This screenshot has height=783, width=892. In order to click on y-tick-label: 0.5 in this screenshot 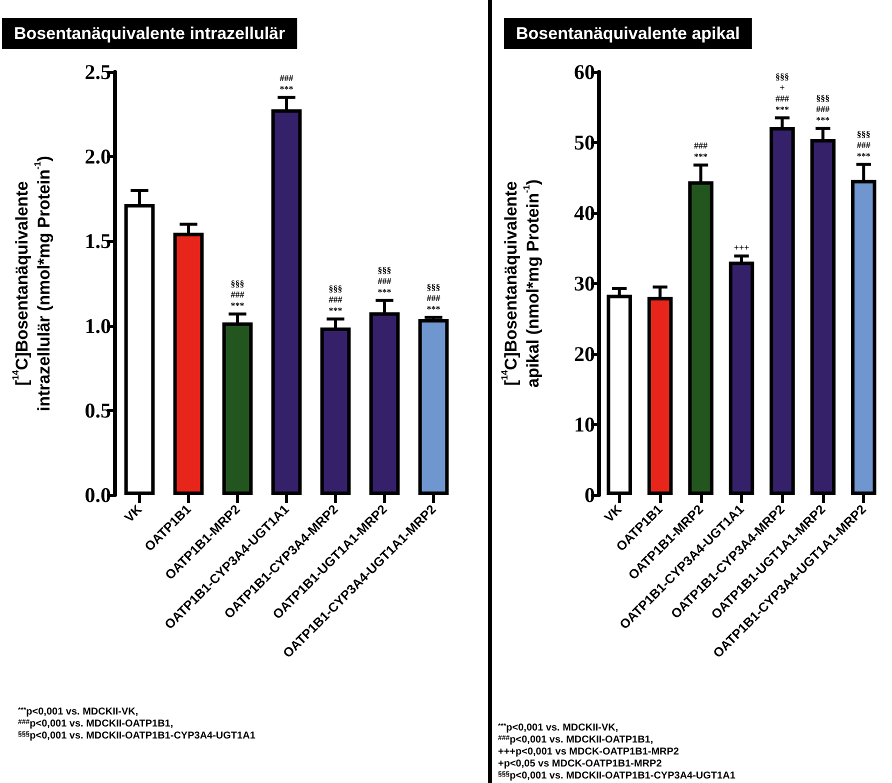, I will do `click(97, 410)`.